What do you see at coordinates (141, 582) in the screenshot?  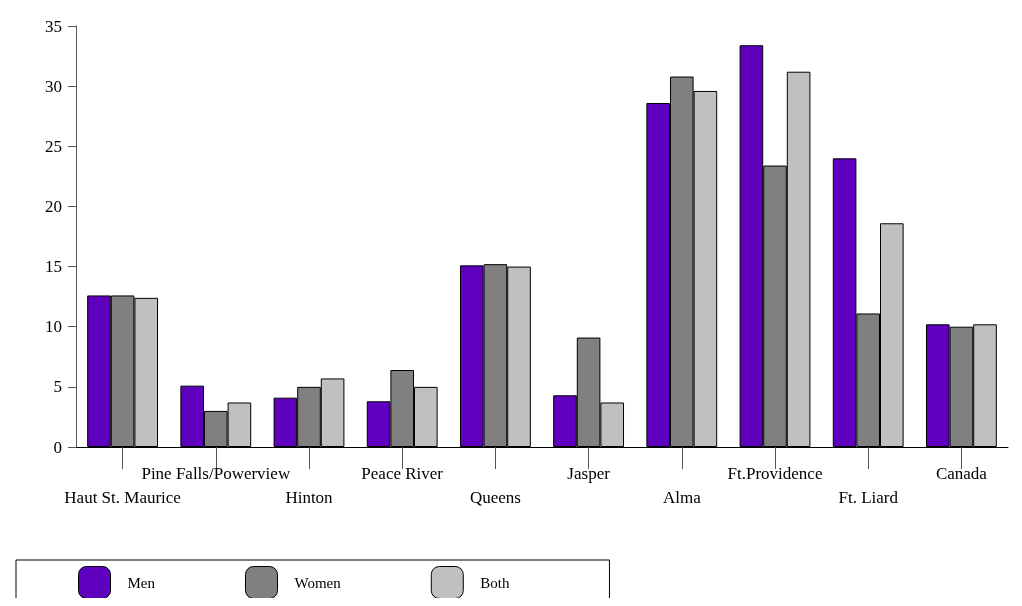 I see `legend-label: Men` at bounding box center [141, 582].